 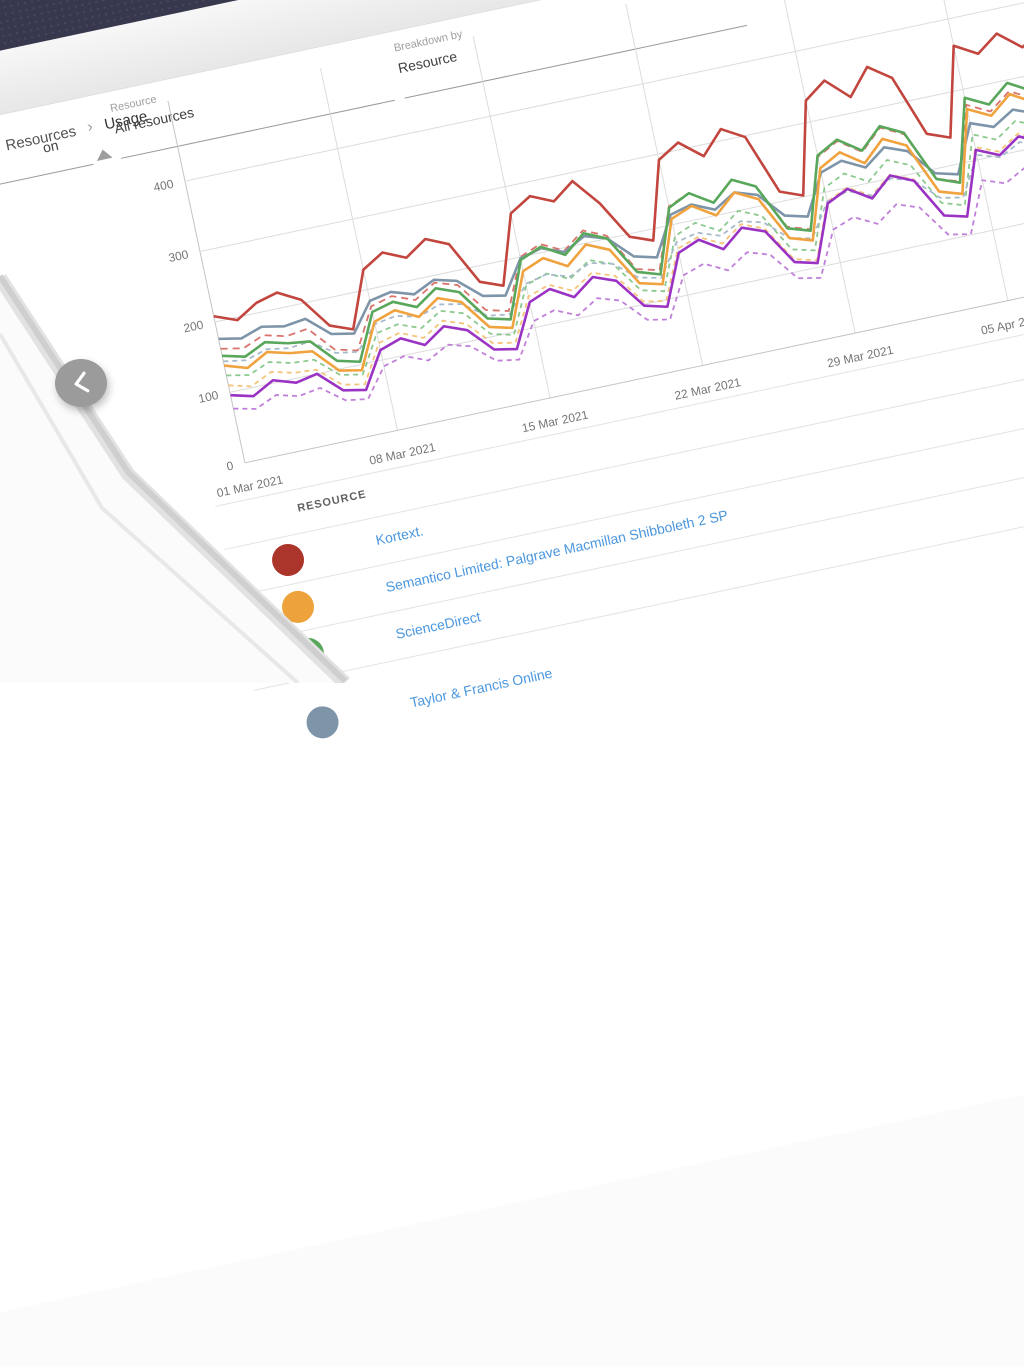 I want to click on x-axis-tick: 15 Mar 2021, so click(x=555, y=421).